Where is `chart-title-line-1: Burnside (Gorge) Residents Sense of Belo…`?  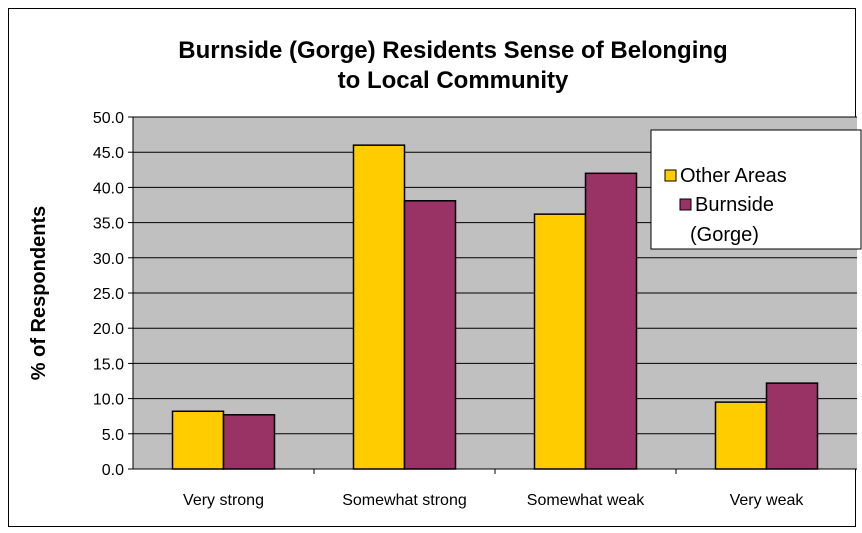
chart-title-line-1: Burnside (Gorge) Residents Sense of Belo… is located at coordinates (452, 50).